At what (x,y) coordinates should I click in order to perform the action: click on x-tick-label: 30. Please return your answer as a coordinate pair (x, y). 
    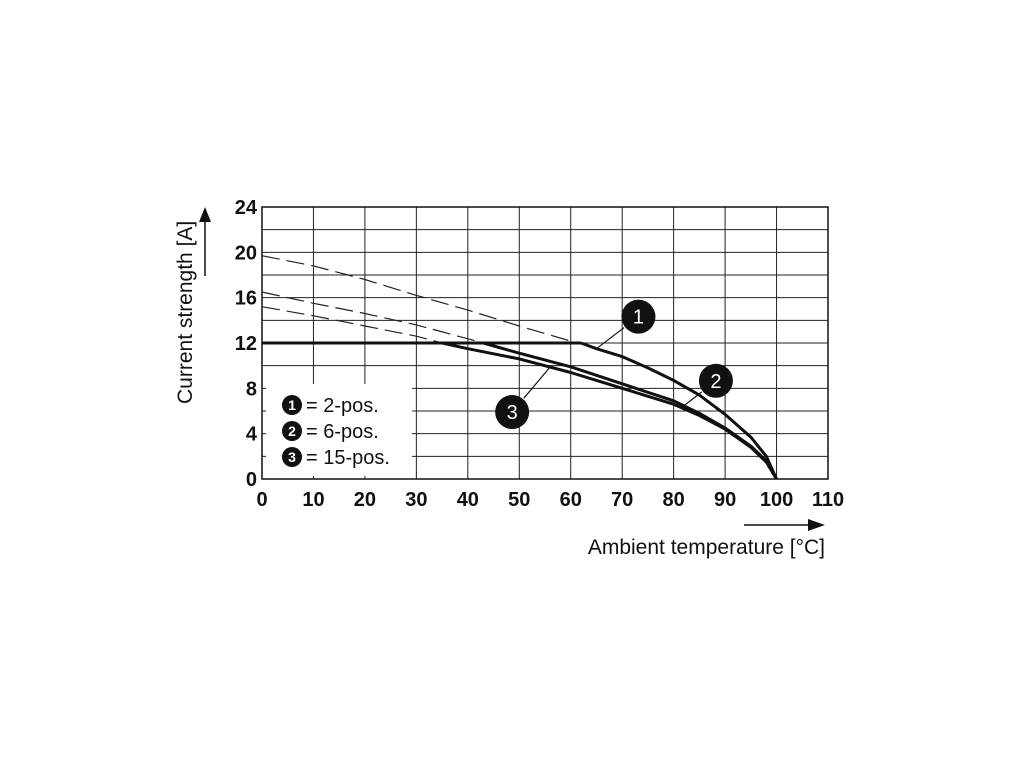
    Looking at the image, I should click on (416, 500).